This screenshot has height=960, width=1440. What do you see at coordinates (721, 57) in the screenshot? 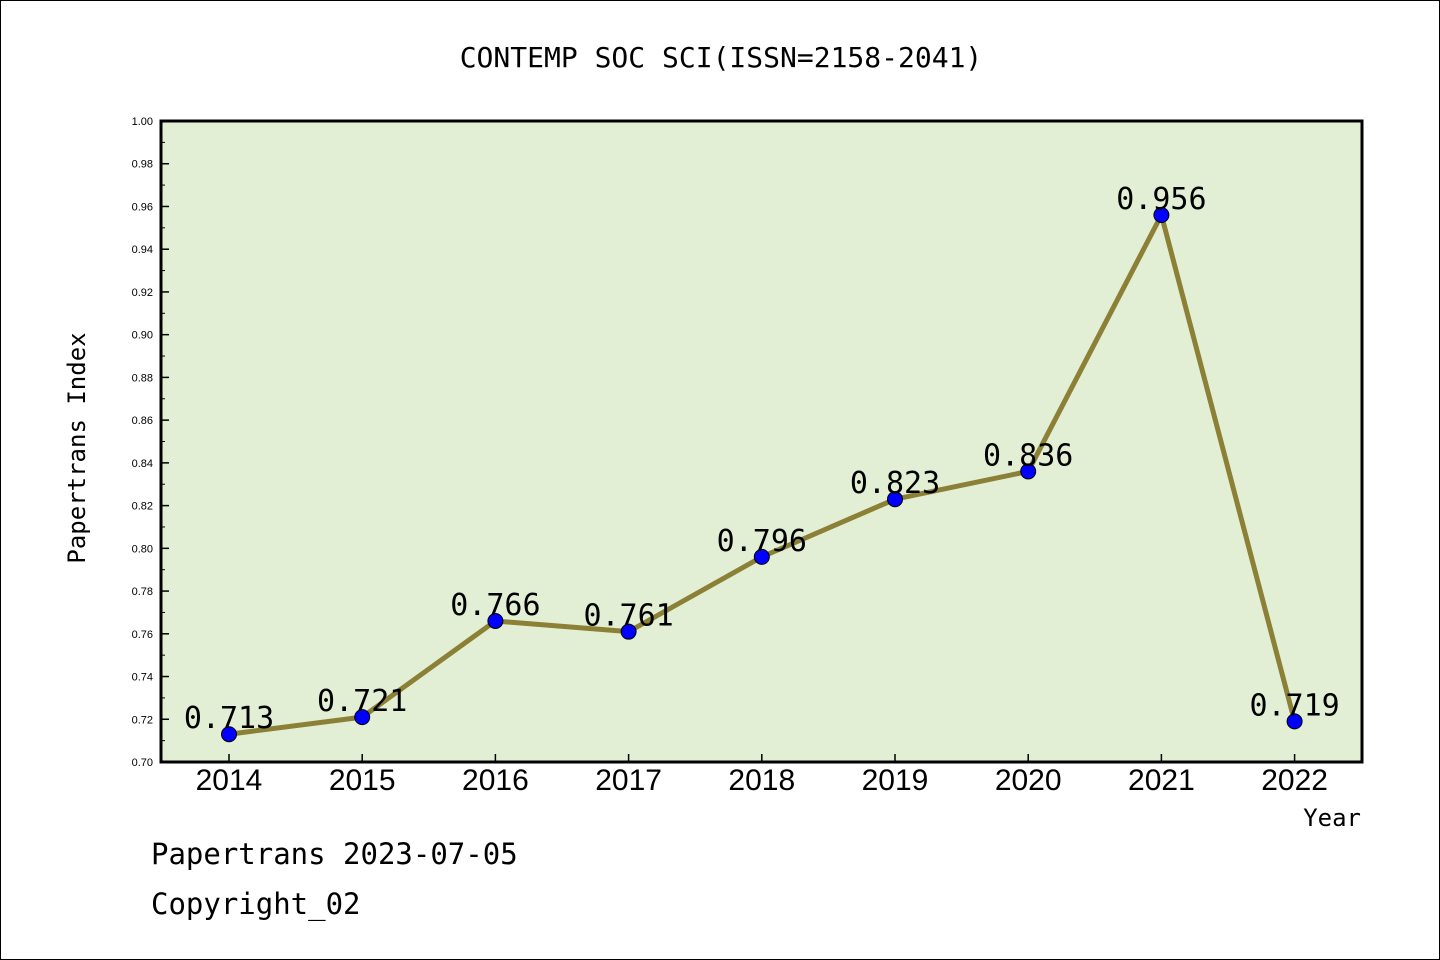
I see `chart-title: CONTEMP SOC SCI(ISSN=2158-2041)` at bounding box center [721, 57].